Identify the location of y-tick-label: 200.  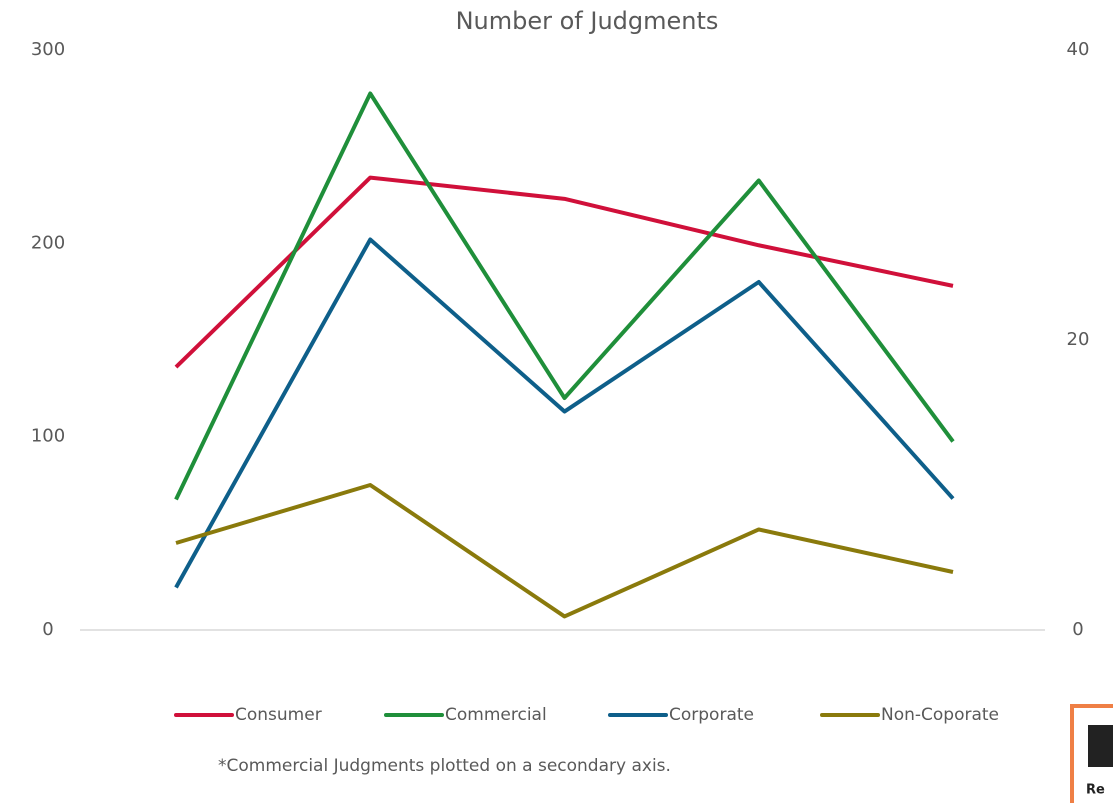
(48, 242).